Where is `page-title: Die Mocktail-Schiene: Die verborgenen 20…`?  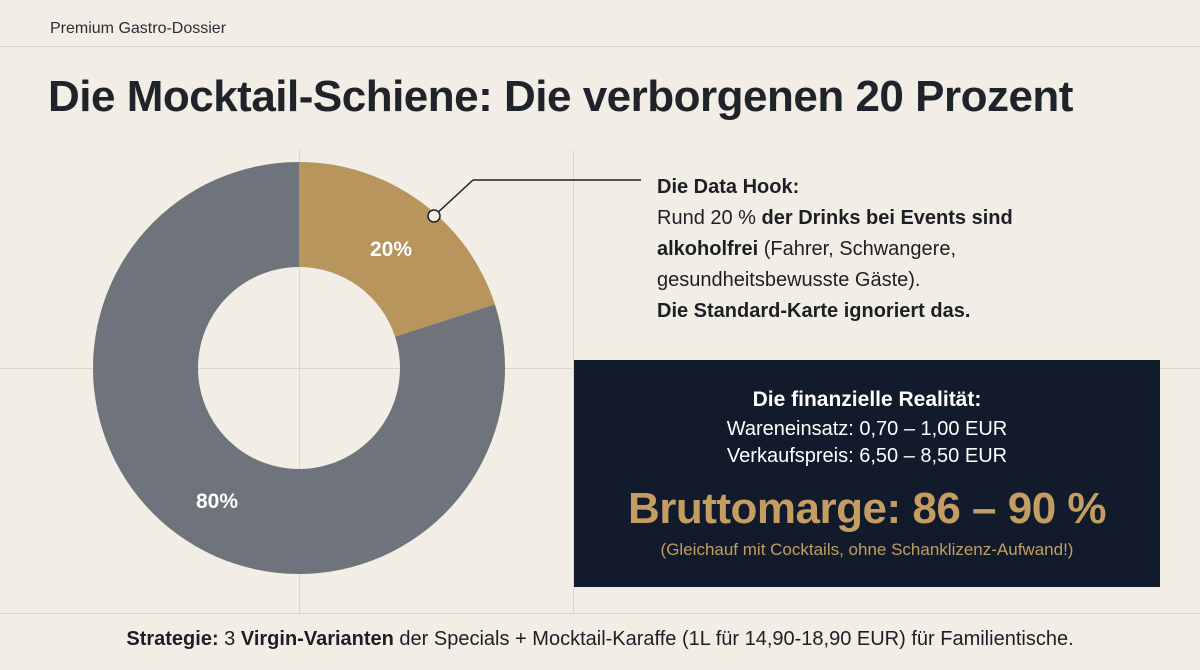
page-title: Die Mocktail-Schiene: Die verborgenen 20… is located at coordinates (560, 96).